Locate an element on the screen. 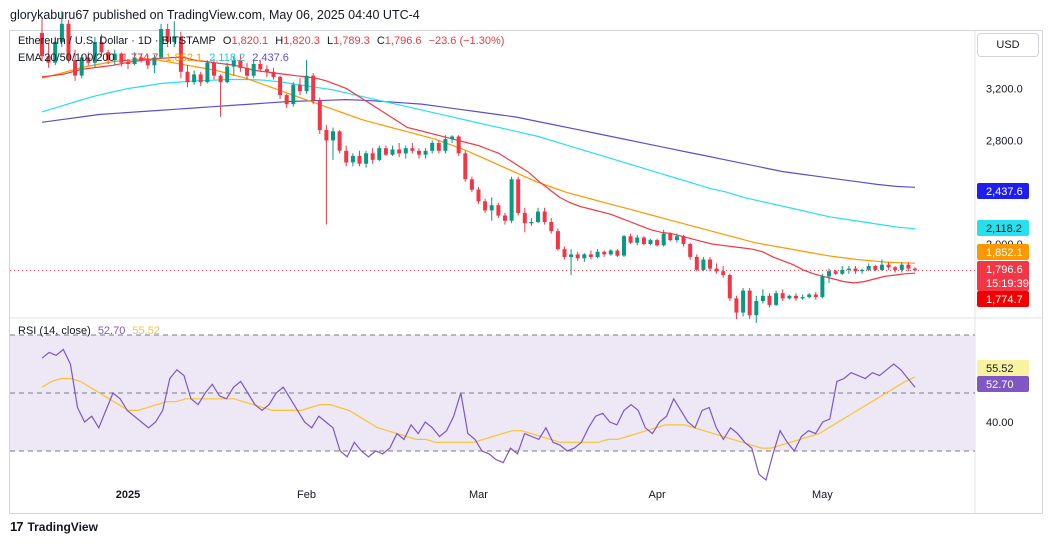  close-value: 1,796.6 is located at coordinates (403, 41).